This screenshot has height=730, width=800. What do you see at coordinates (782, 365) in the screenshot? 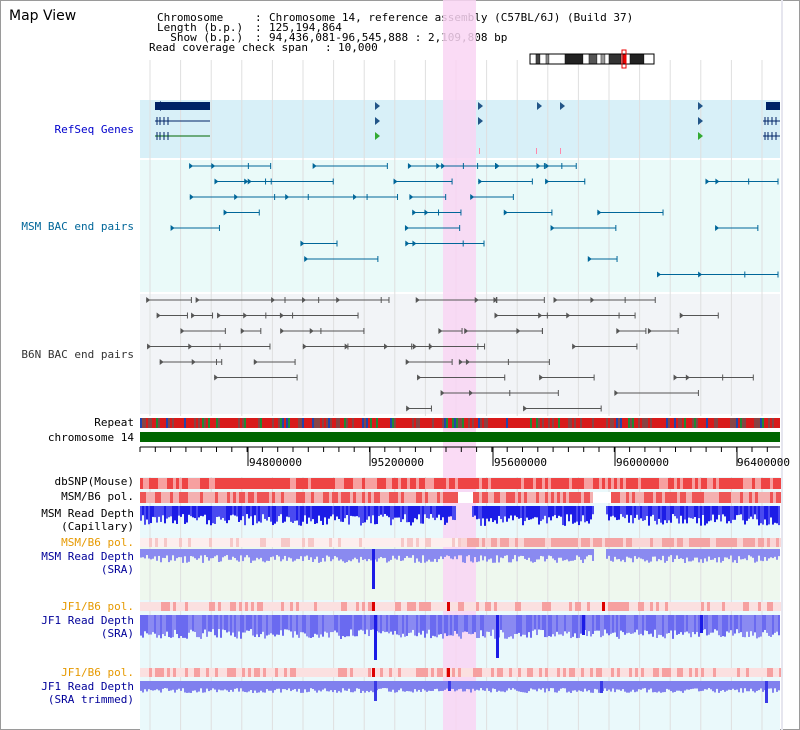
I see `right-margin-strip` at bounding box center [782, 365].